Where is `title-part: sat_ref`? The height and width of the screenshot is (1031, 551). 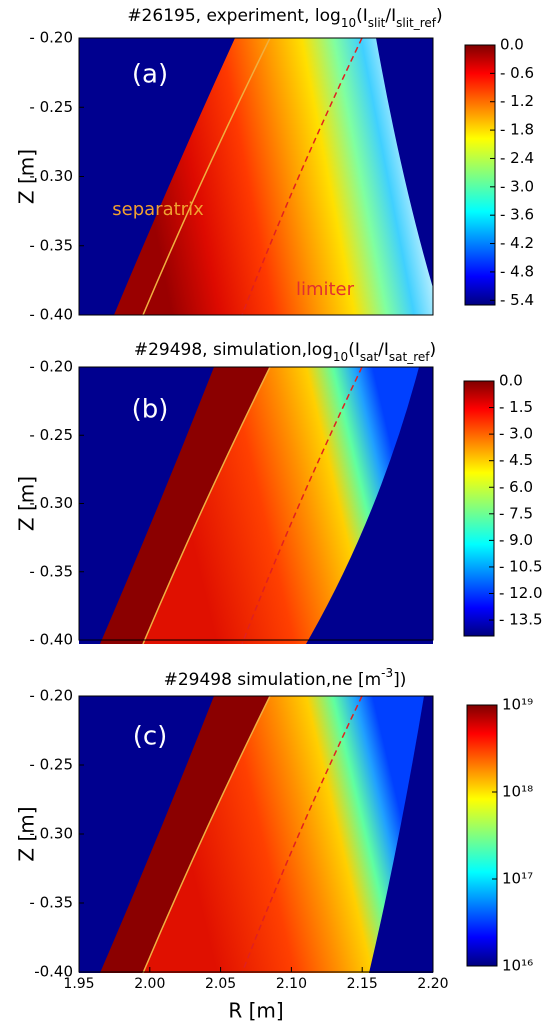 title-part: sat_ref is located at coordinates (409, 357).